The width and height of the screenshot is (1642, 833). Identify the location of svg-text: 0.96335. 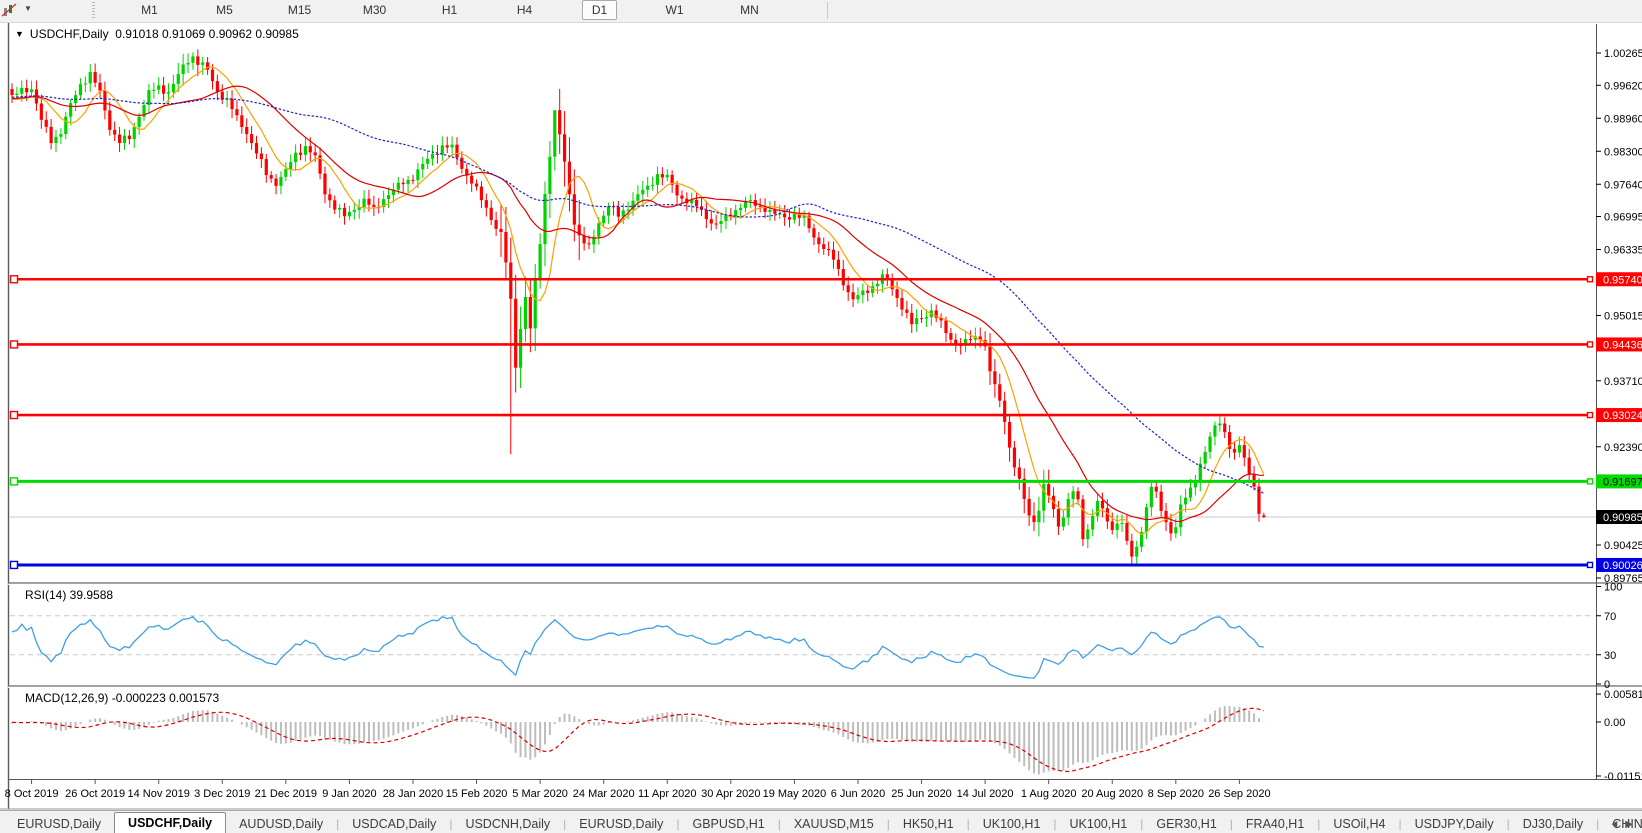
(1623, 251).